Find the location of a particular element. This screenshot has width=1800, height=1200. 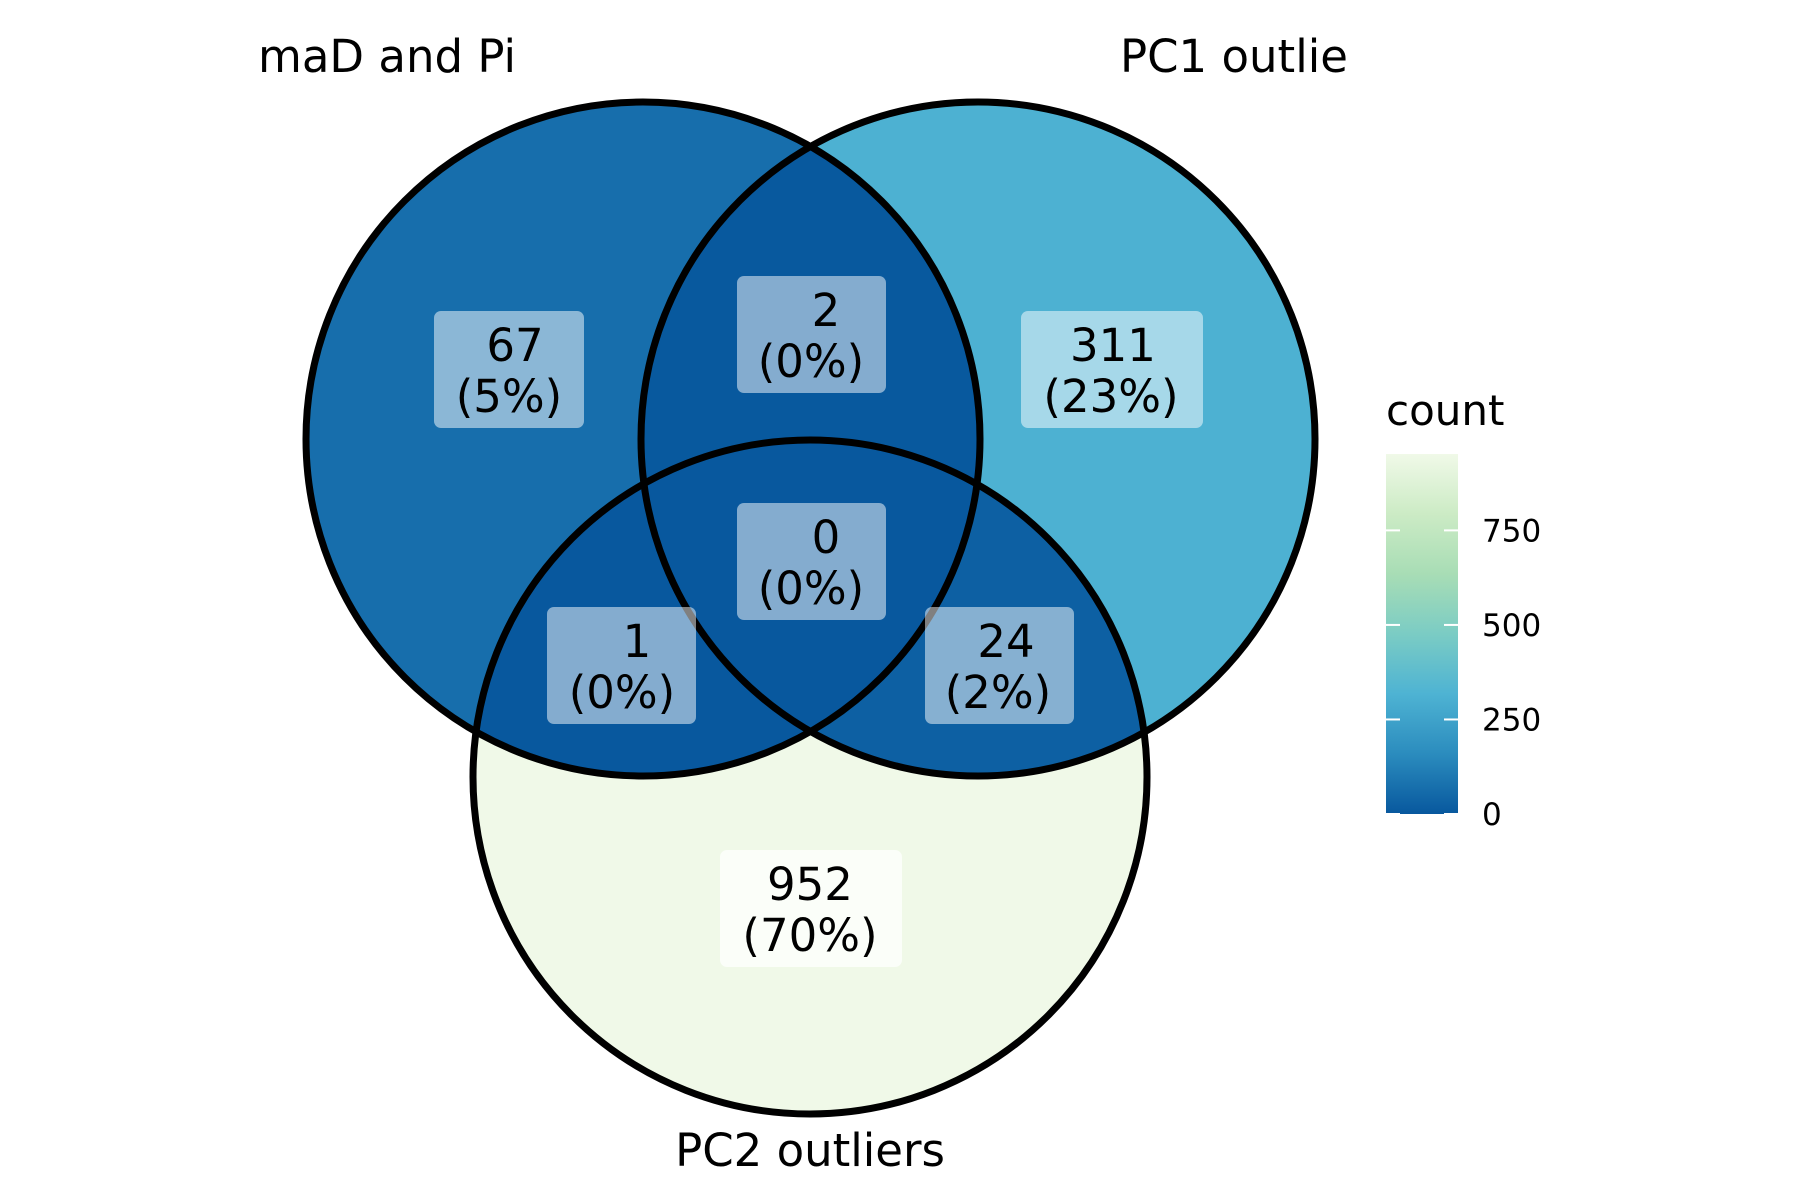

label-box-bc is located at coordinates (999, 665).